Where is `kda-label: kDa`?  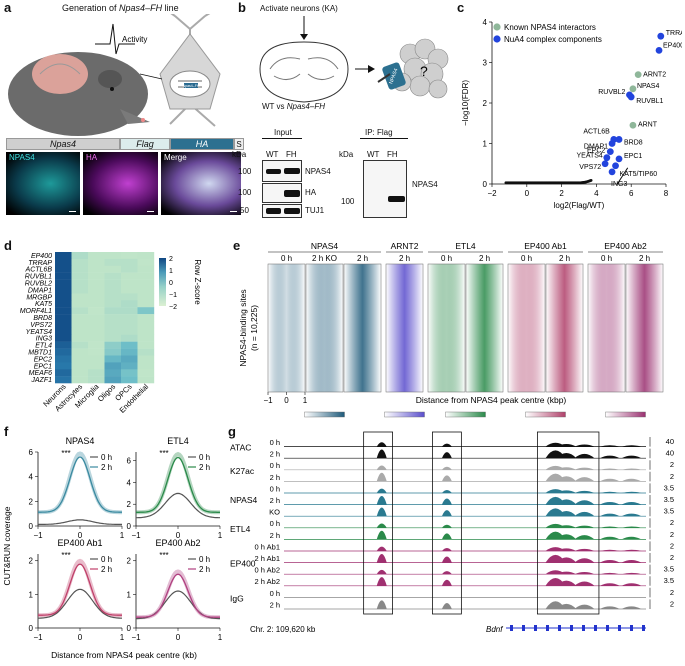 kda-label: kDa is located at coordinates (239, 154).